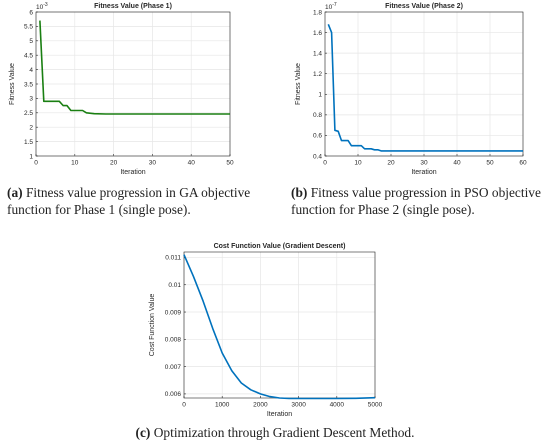 The width and height of the screenshot is (550, 446). What do you see at coordinates (133, 6) in the screenshot?
I see `chart-title: Fitness Value (Phase 1)` at bounding box center [133, 6].